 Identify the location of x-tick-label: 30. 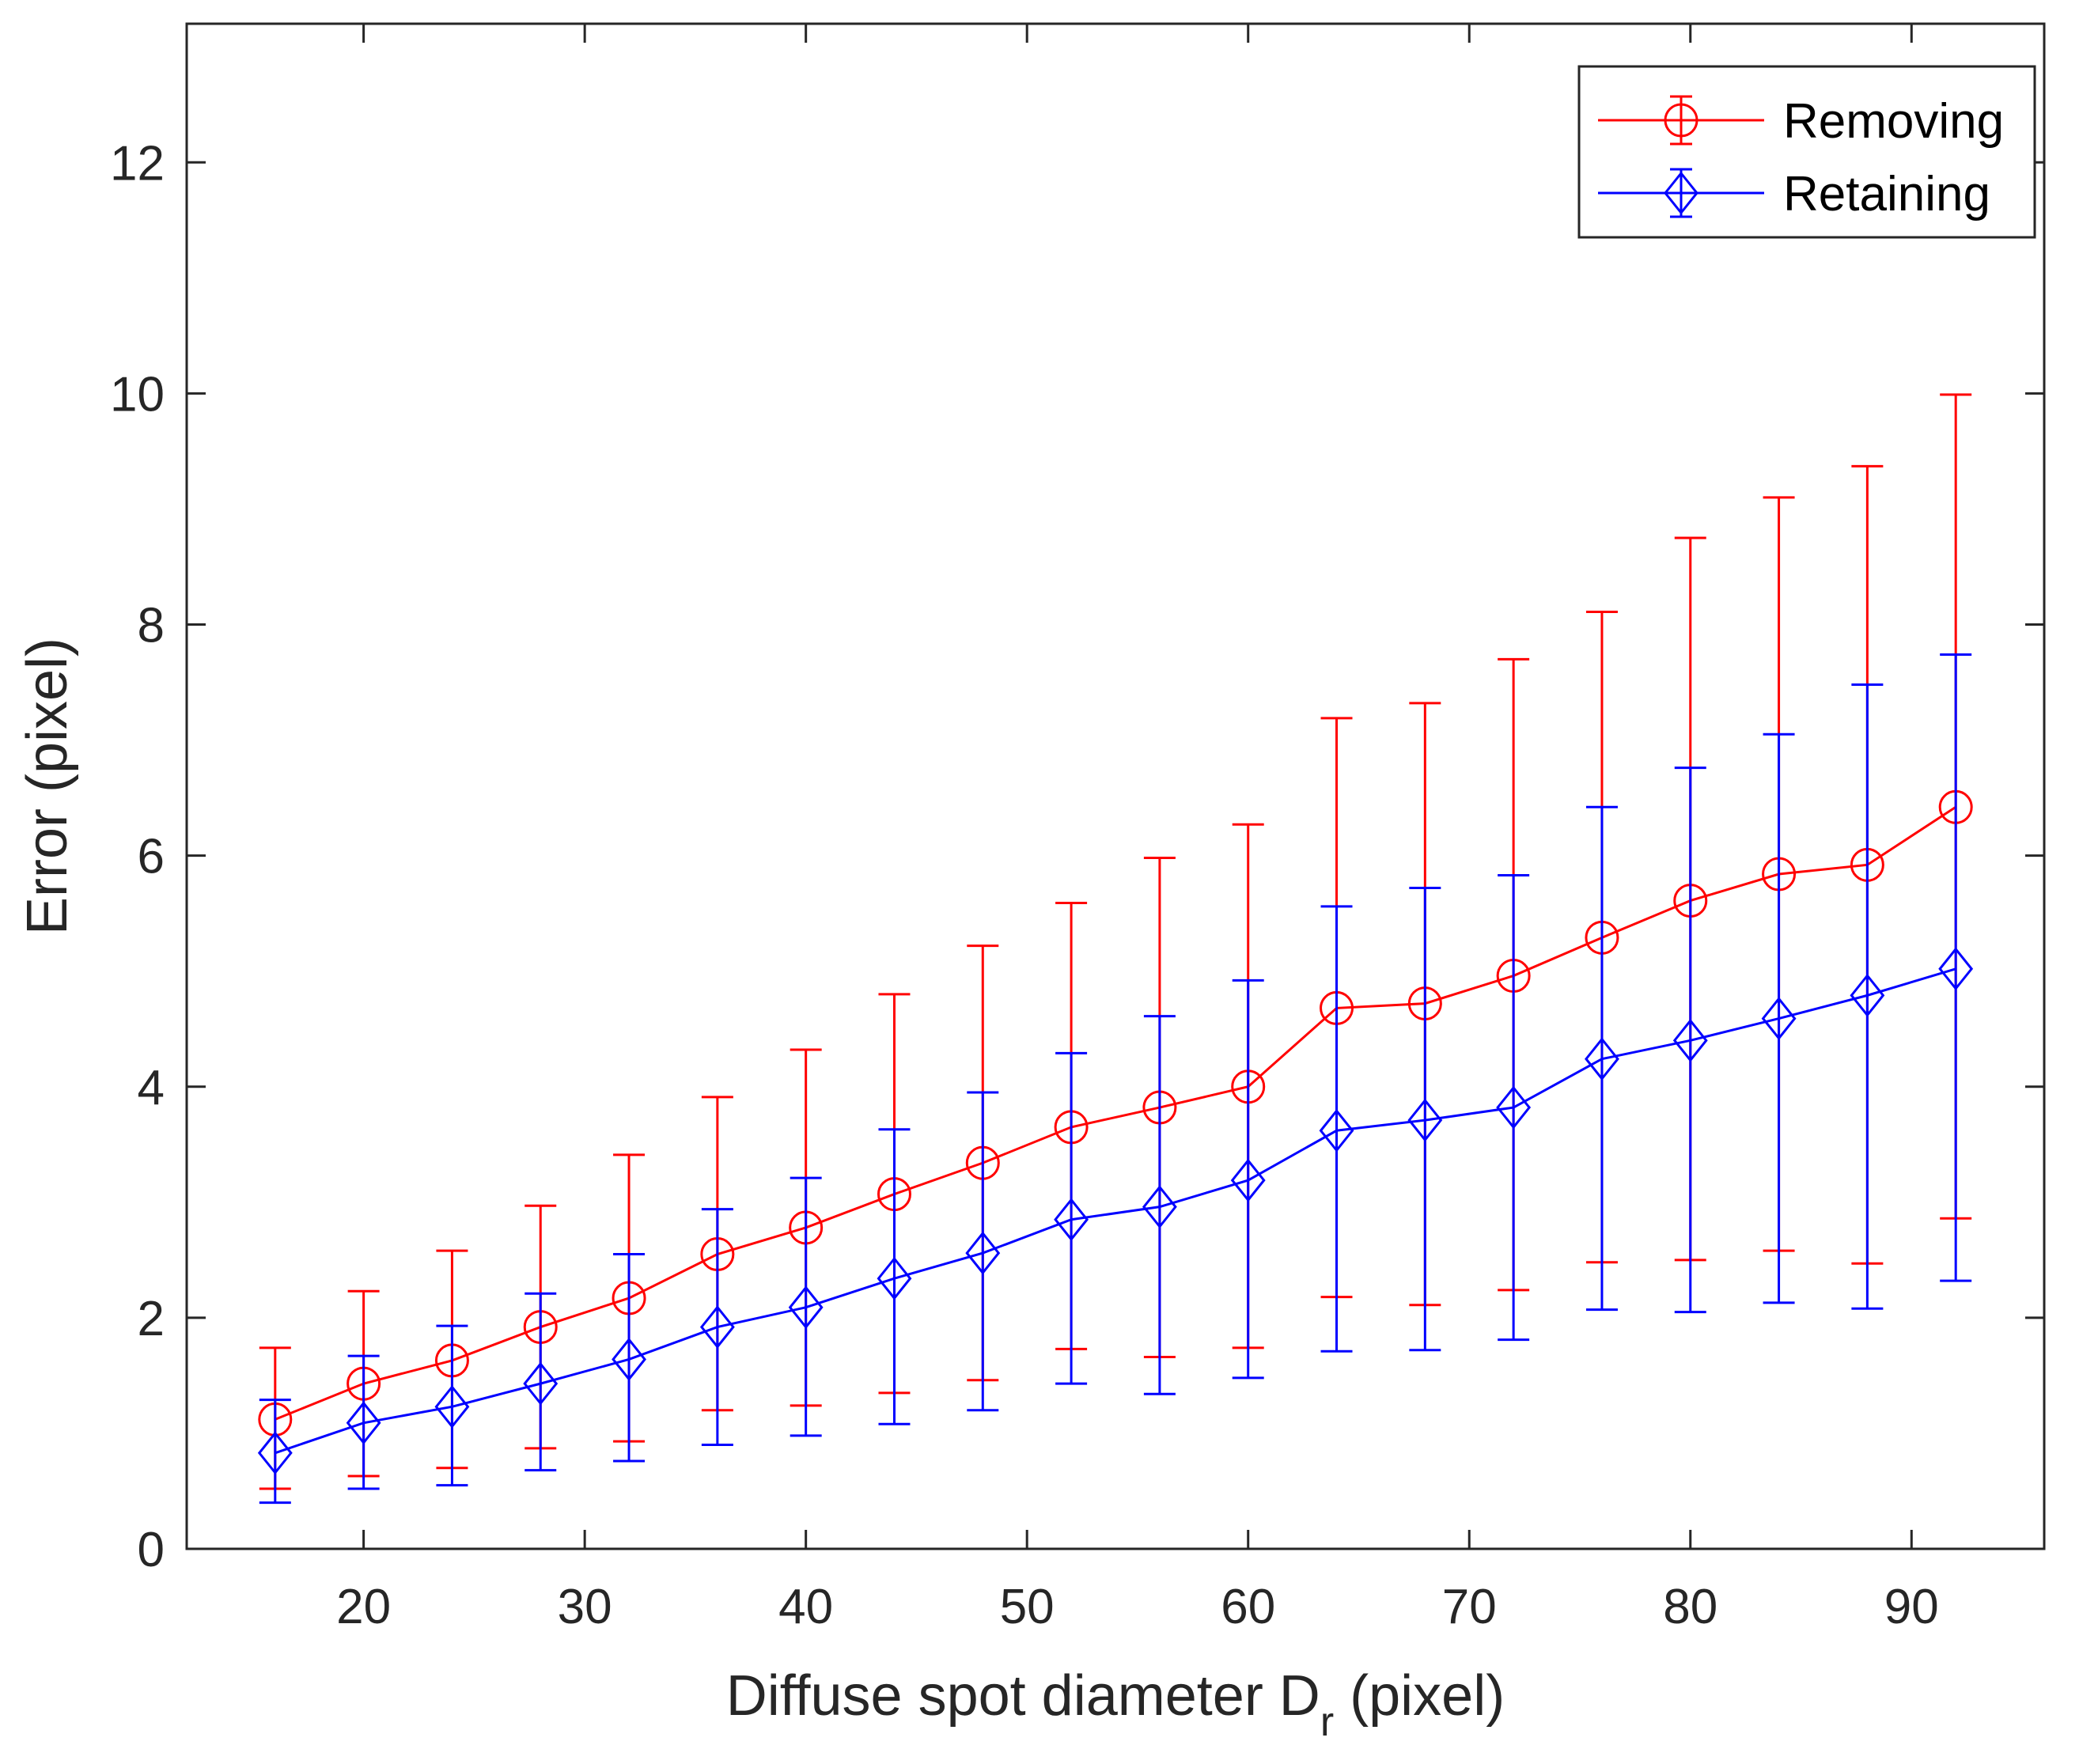
(585, 1607).